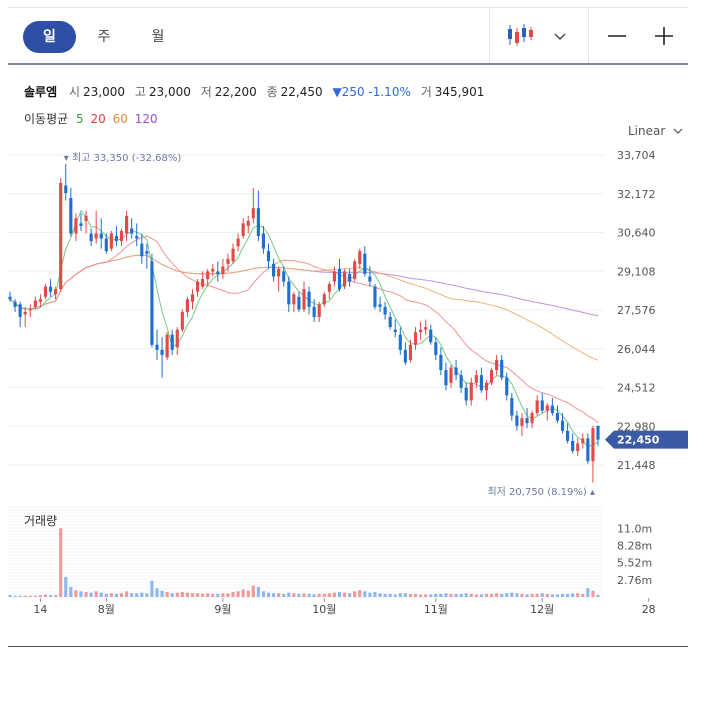 The height and width of the screenshot is (705, 705). What do you see at coordinates (656, 131) in the screenshot?
I see `scale-mode-selector: Linear` at bounding box center [656, 131].